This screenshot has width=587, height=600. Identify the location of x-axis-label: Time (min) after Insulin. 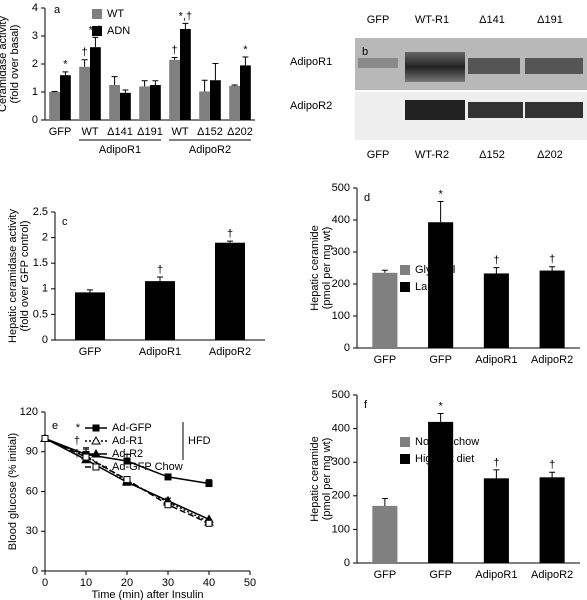
(147, 594).